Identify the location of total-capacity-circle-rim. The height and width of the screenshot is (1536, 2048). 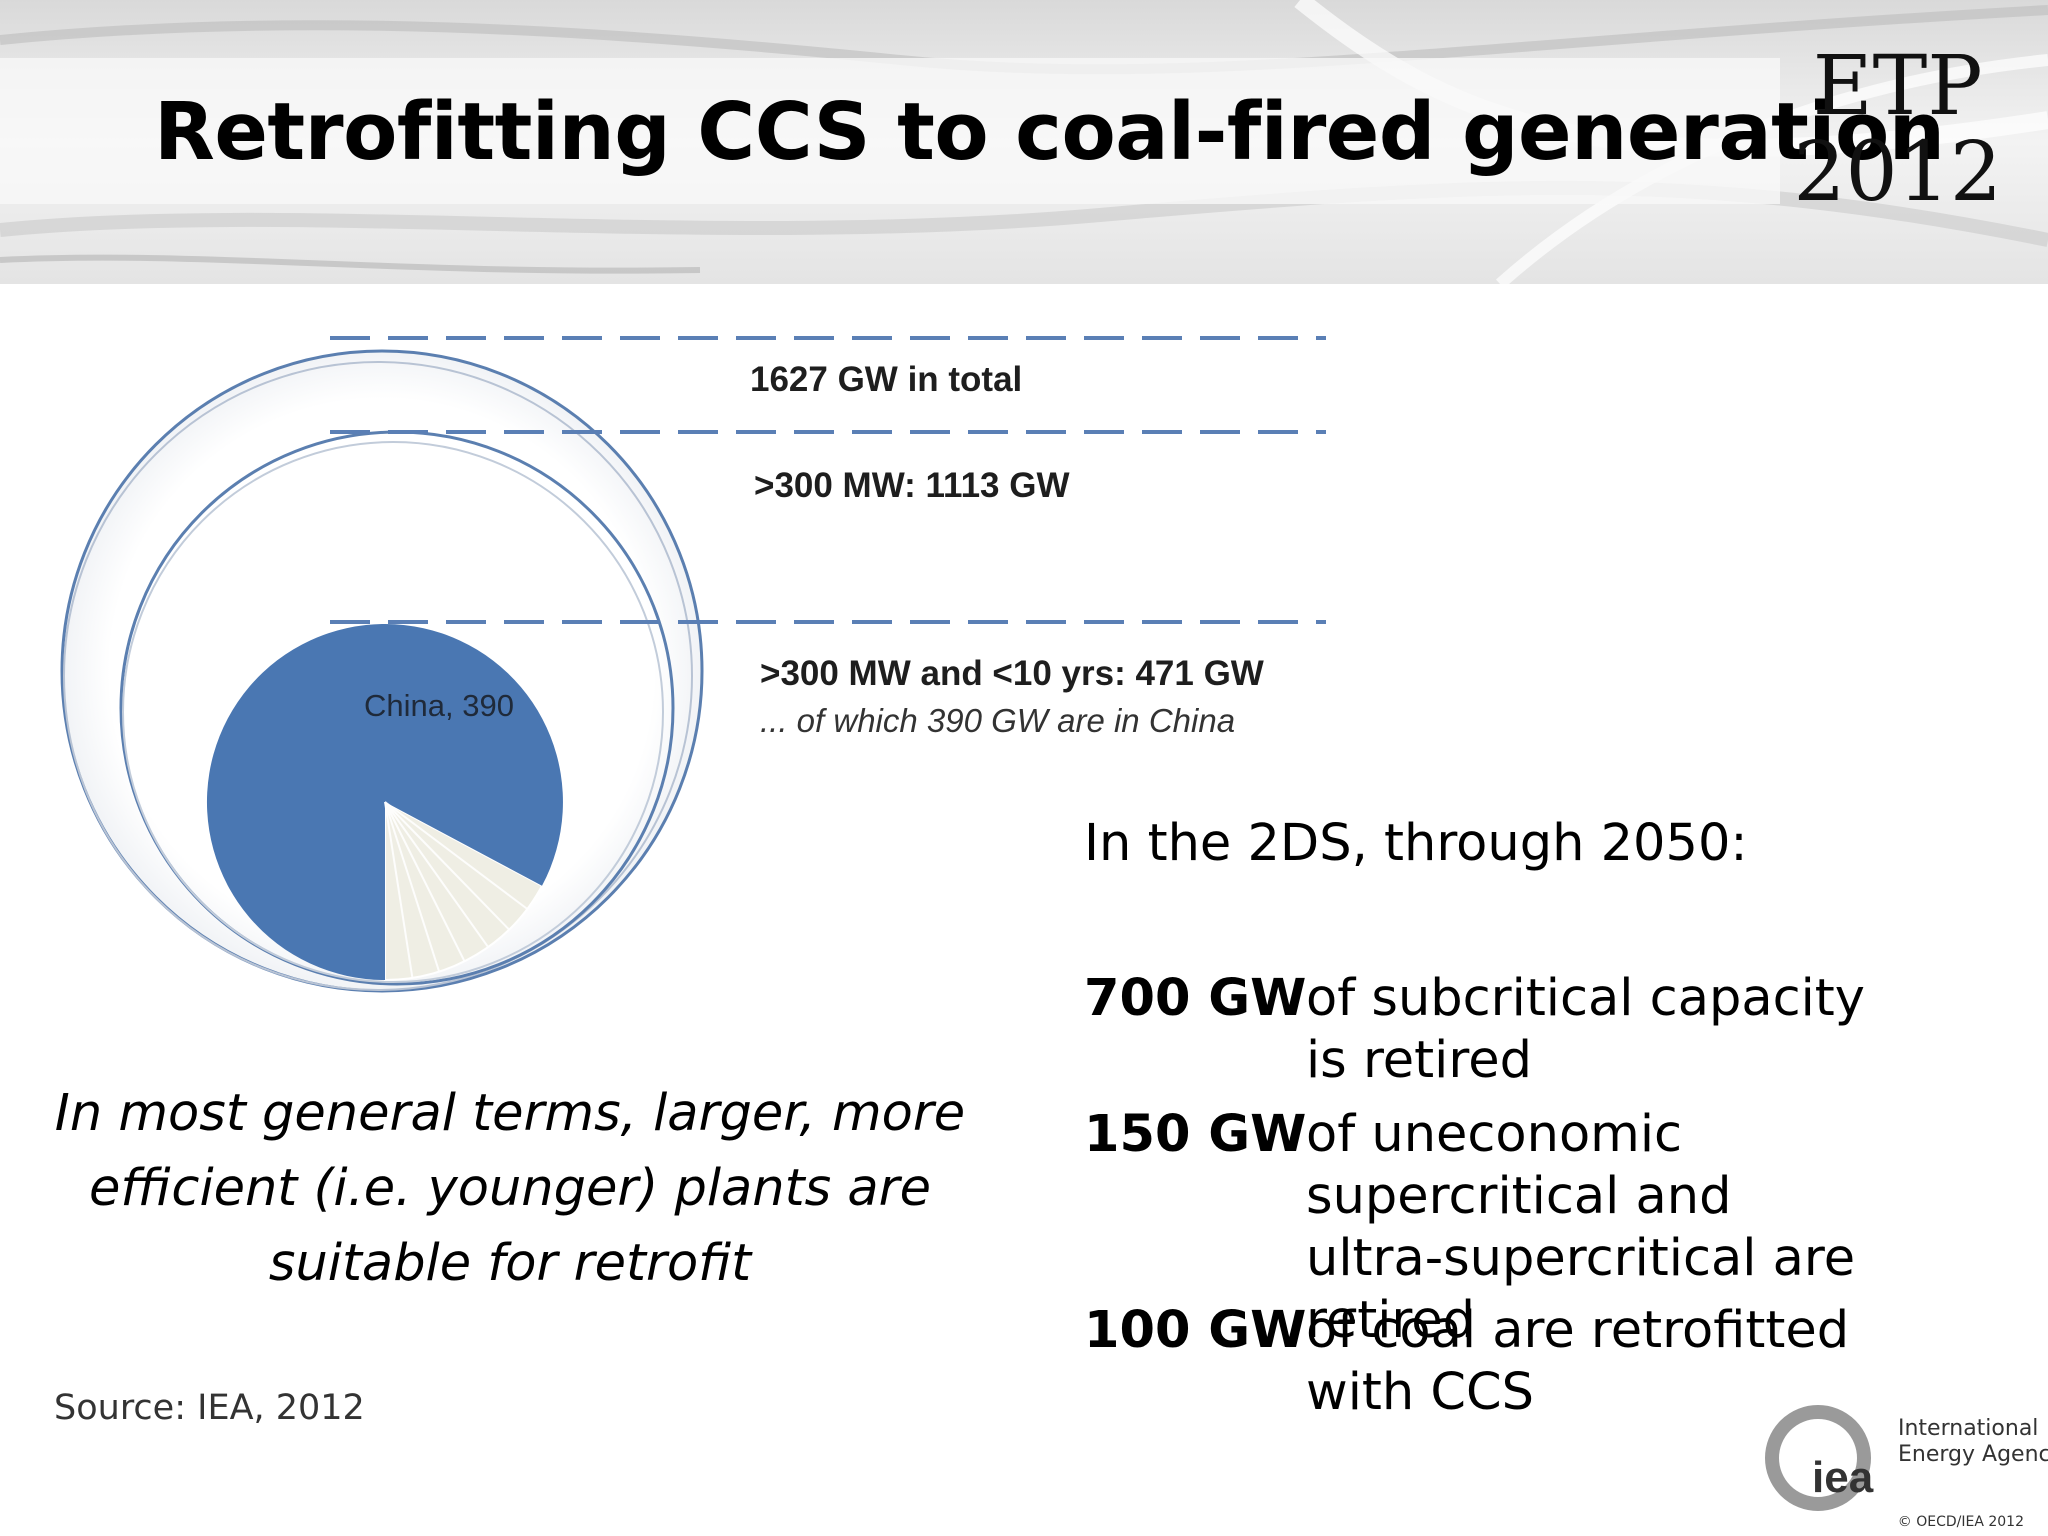
(378, 676).